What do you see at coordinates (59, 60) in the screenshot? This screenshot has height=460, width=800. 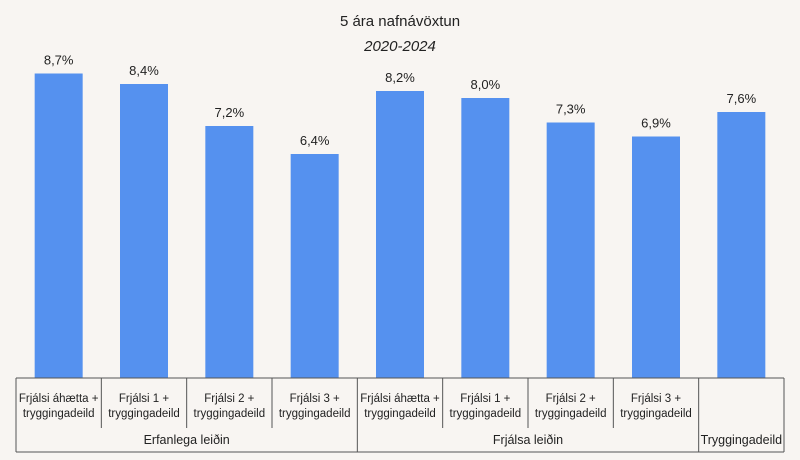 I see `data-label: 8,7%` at bounding box center [59, 60].